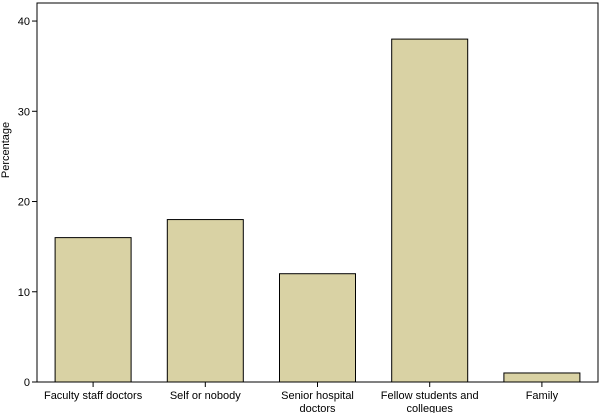  What do you see at coordinates (24, 112) in the screenshot?
I see `y-tick-label: 30` at bounding box center [24, 112].